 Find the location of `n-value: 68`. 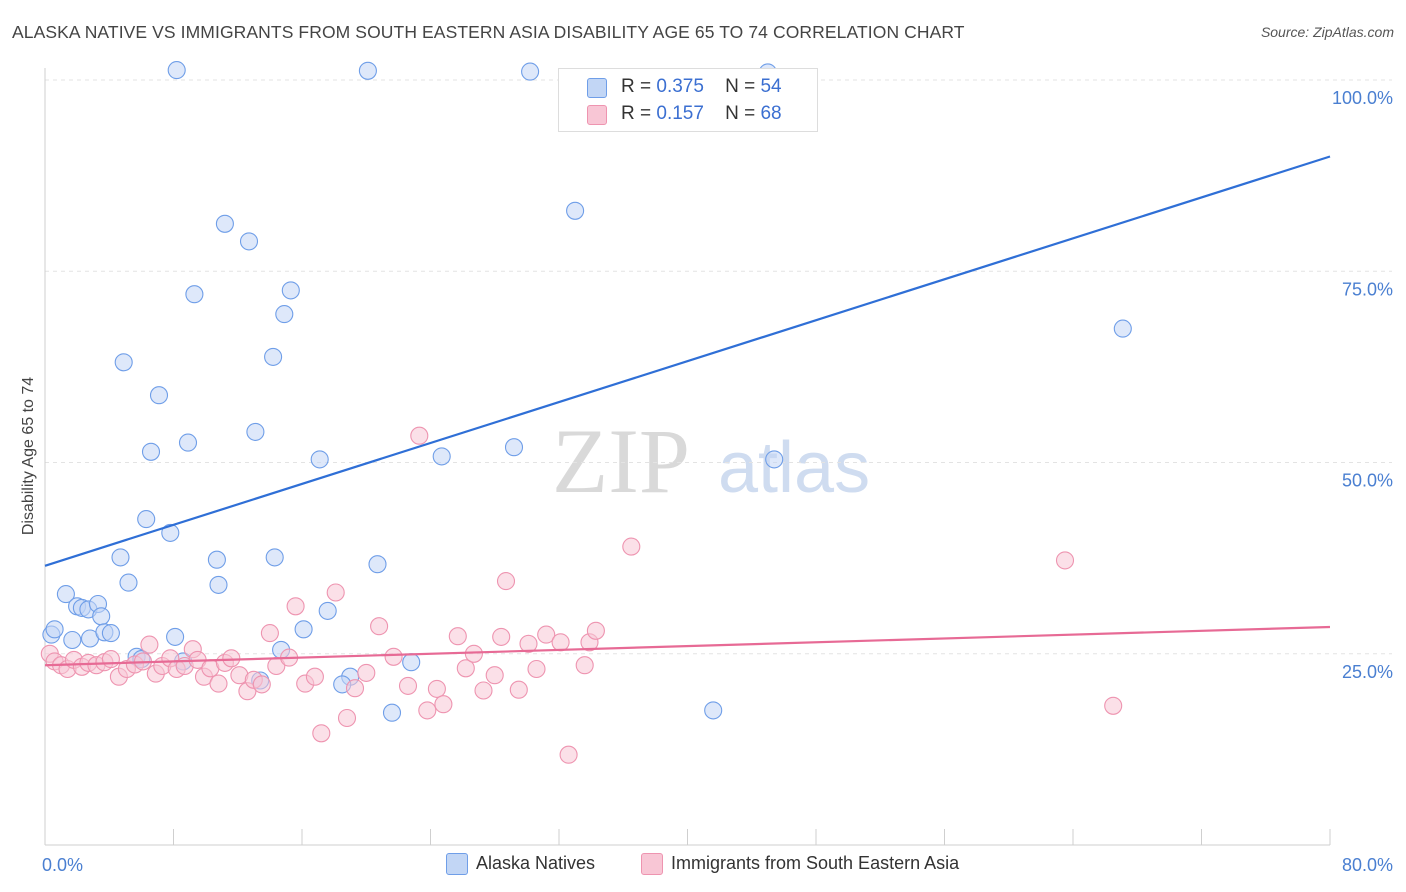

n-value: 68 is located at coordinates (771, 113).